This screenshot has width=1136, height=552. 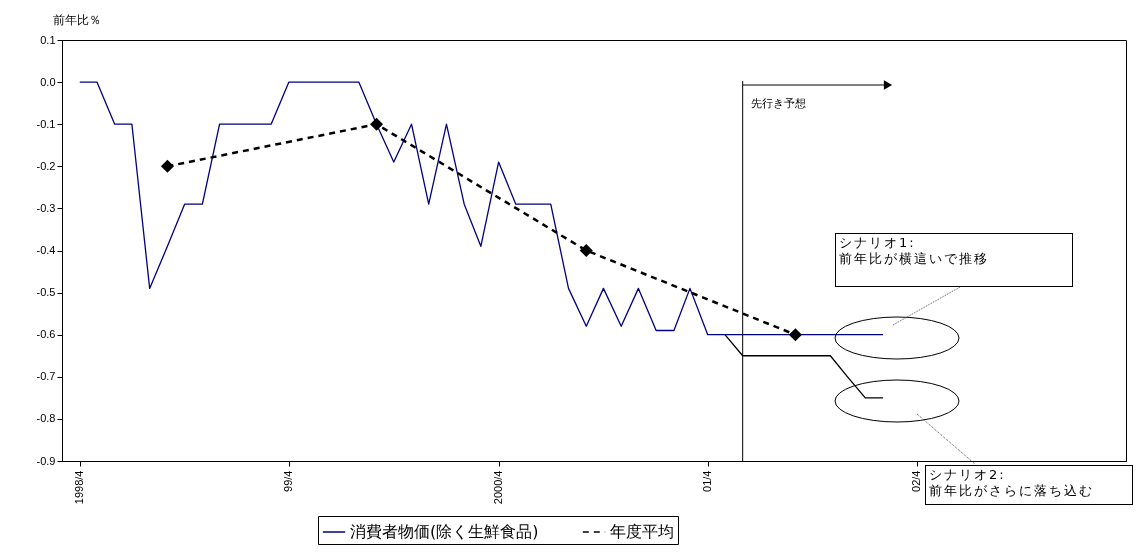 What do you see at coordinates (498, 487) in the screenshot?
I see `x-tick-label: 2000/4` at bounding box center [498, 487].